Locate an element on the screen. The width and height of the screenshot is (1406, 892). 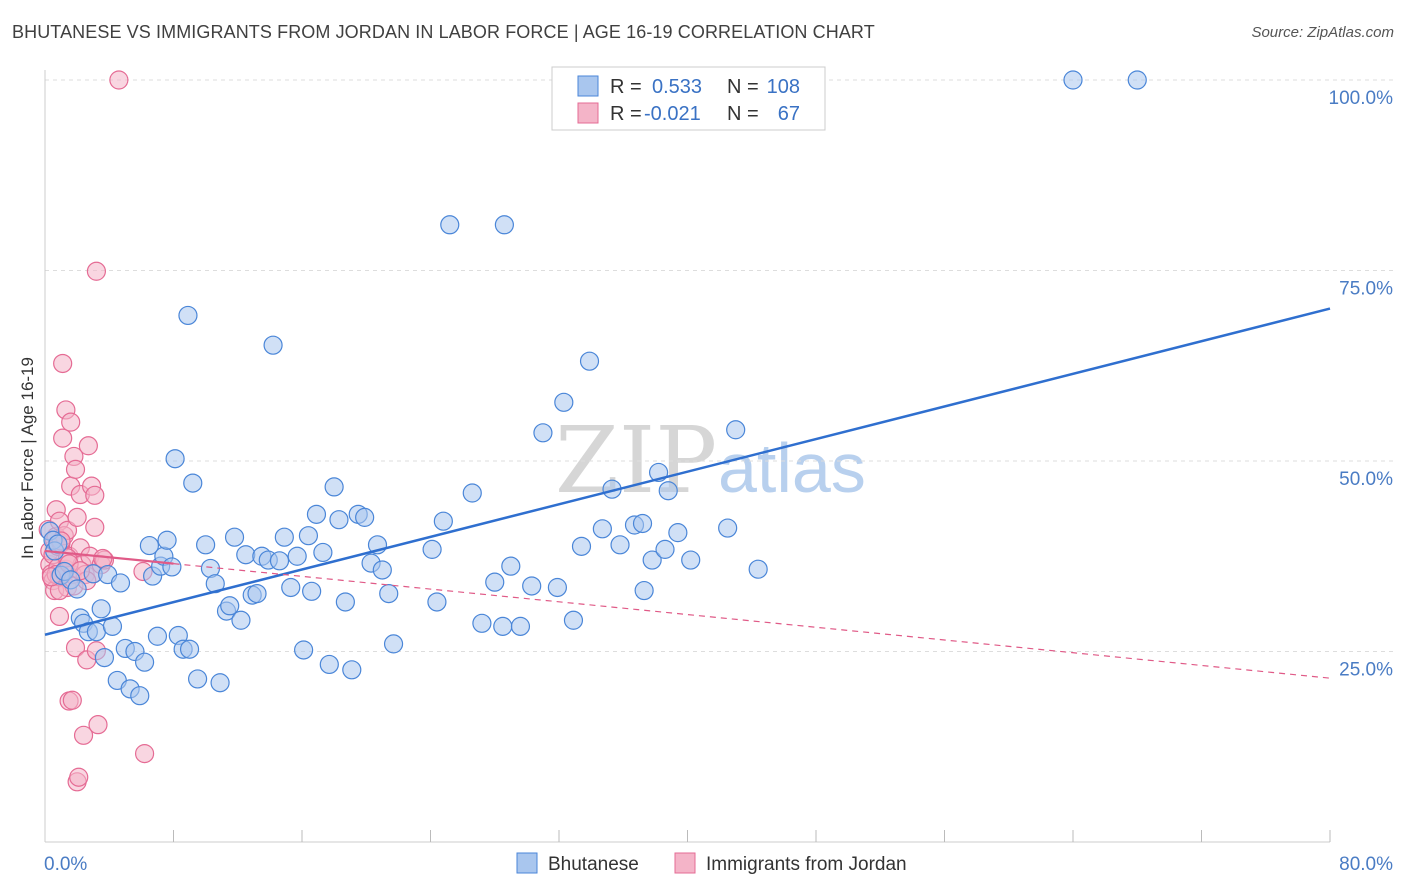
legend-r-label-1: R = is located at coordinates (626, 87).